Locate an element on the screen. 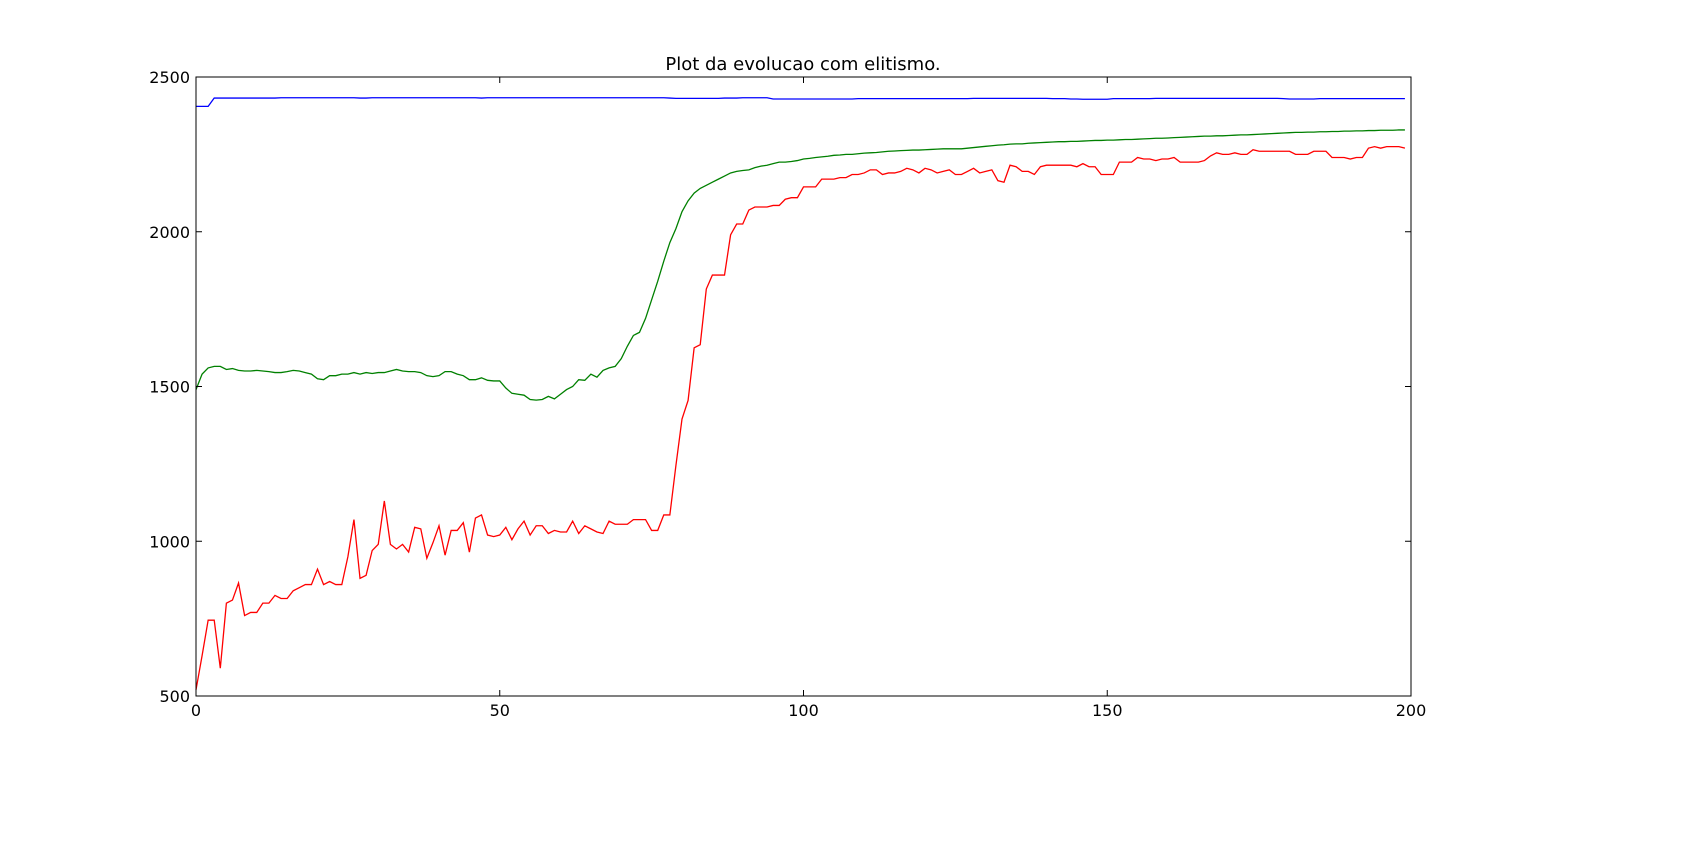 The height and width of the screenshot is (843, 1707). x-tick-label: 100 is located at coordinates (803, 710).